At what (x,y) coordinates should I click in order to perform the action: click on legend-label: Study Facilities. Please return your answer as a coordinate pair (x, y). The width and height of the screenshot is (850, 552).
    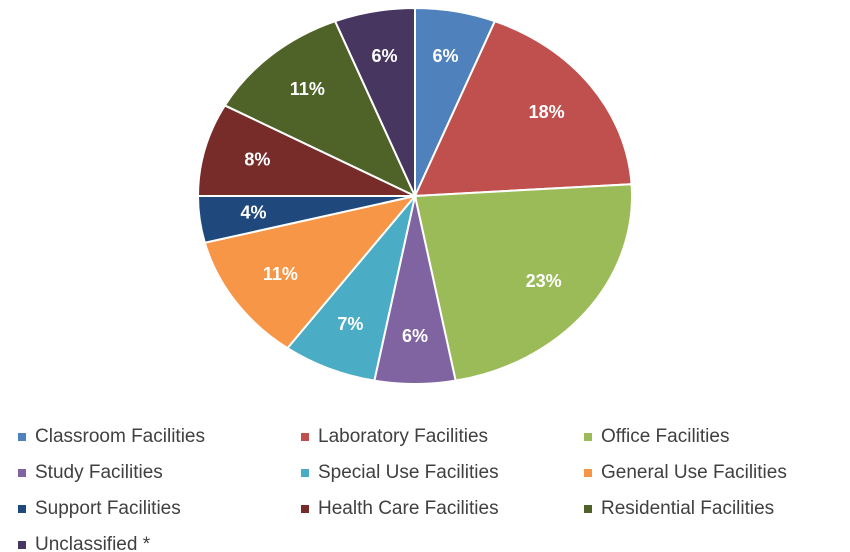
    Looking at the image, I should click on (99, 472).